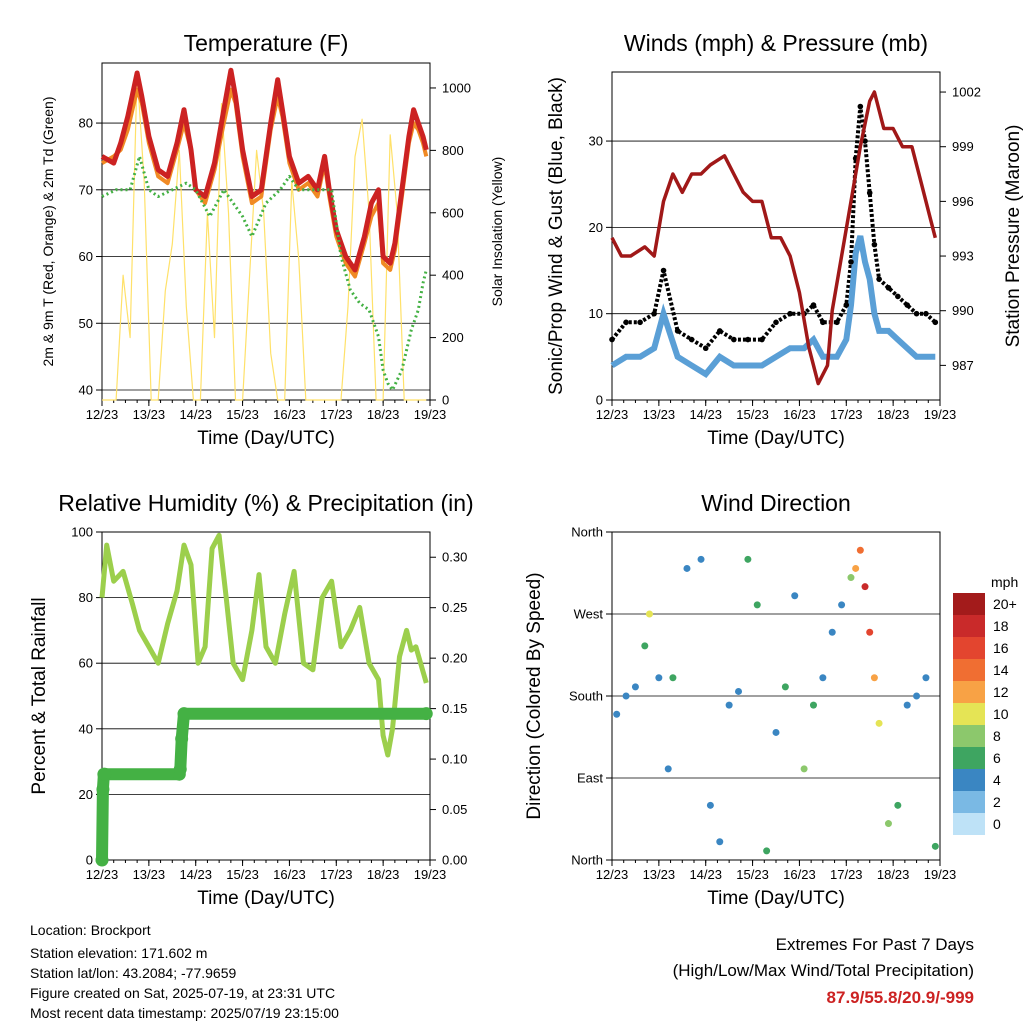 This screenshot has height=1024, width=1024. I want to click on y2-tick-label: 0, so click(445, 400).